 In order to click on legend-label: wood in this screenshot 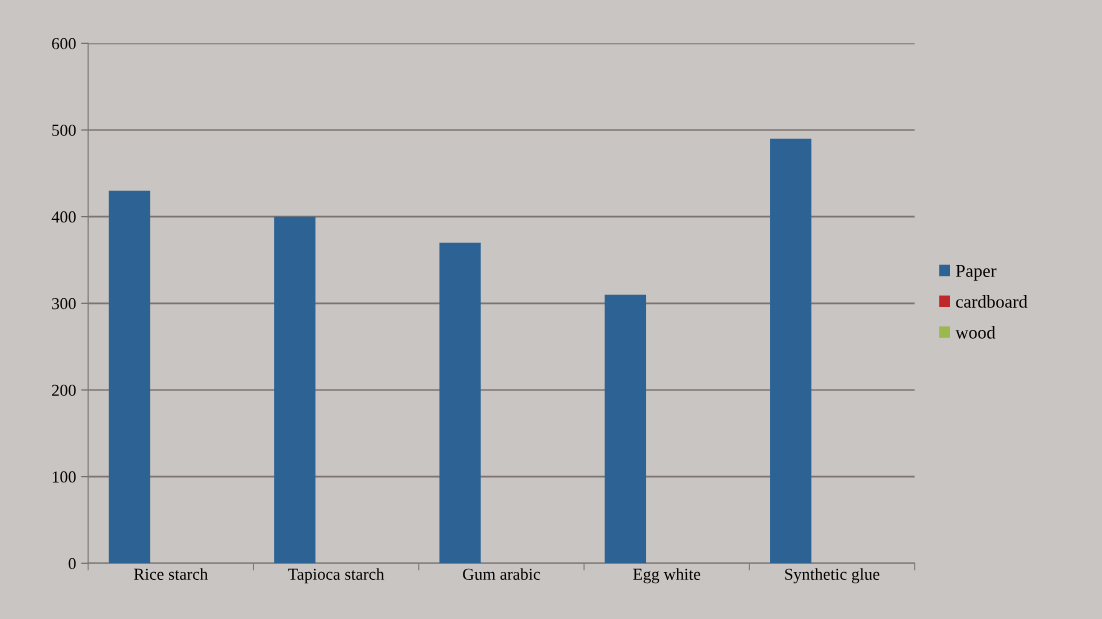, I will do `click(975, 332)`.